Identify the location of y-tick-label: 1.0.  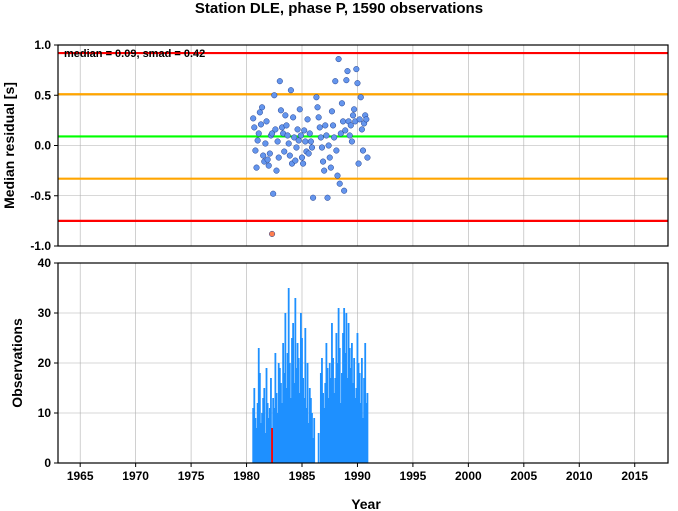
(42, 45).